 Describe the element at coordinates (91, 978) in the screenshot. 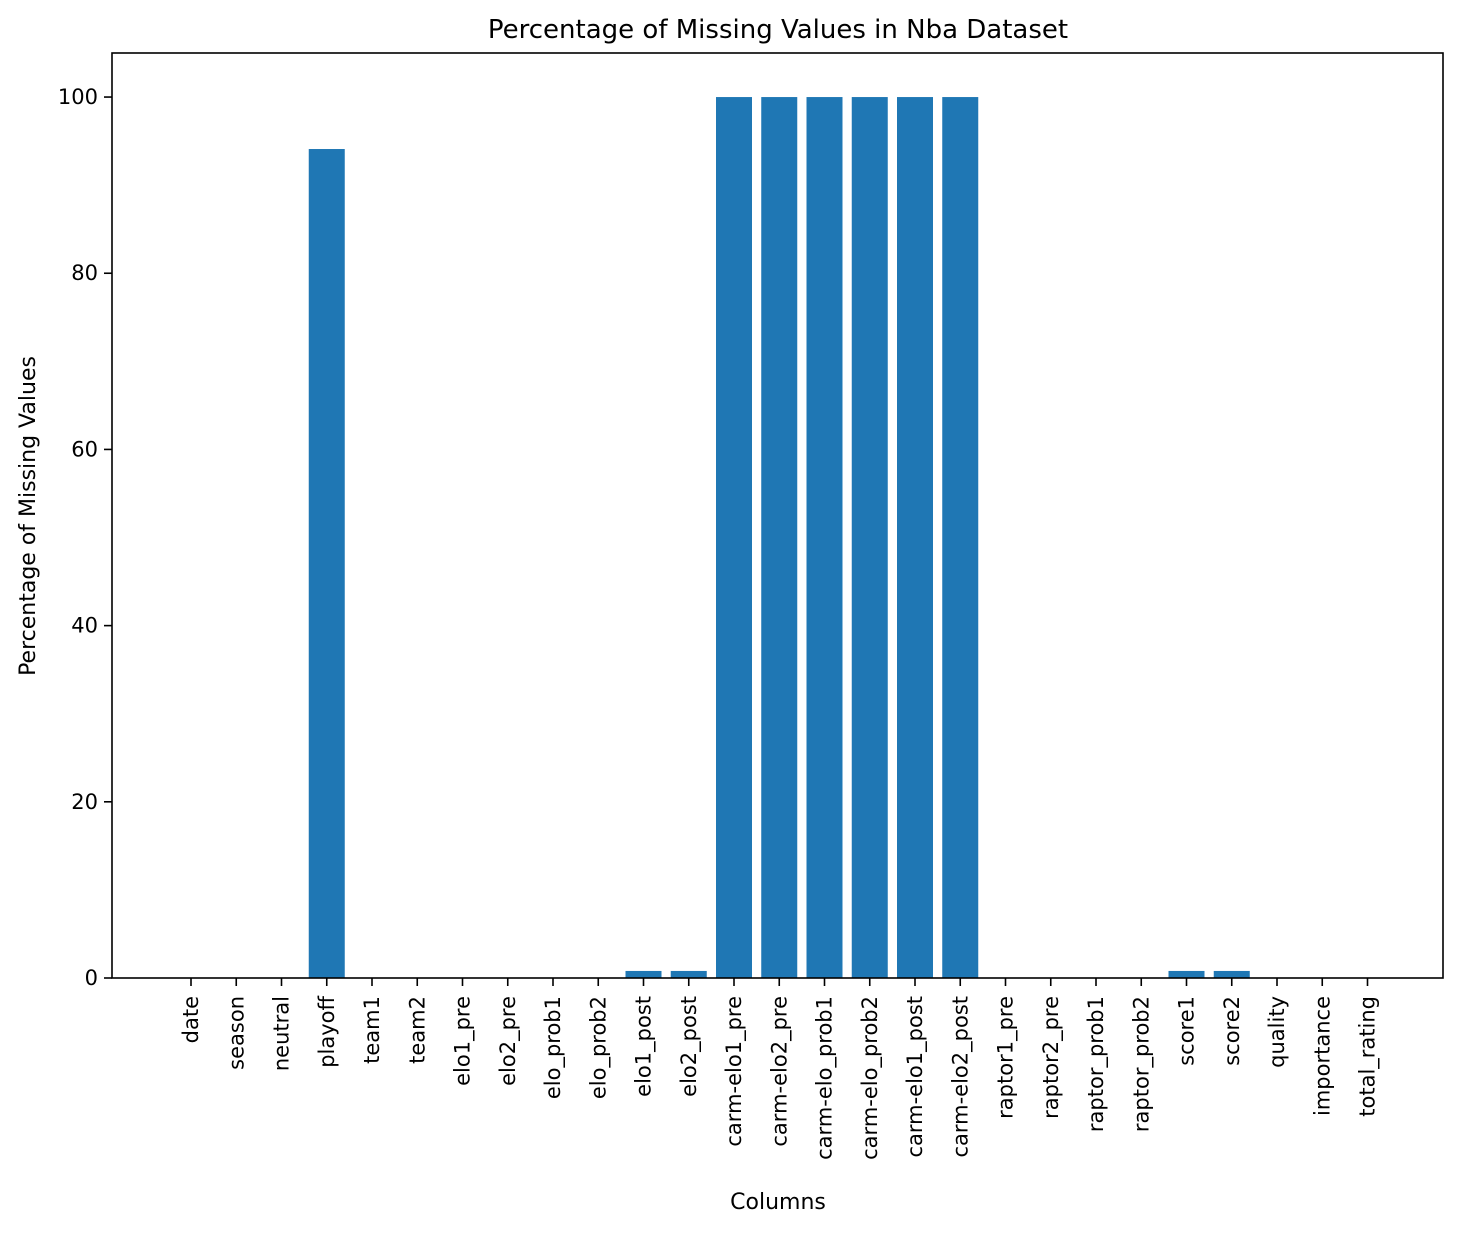

I see `y-tick-label: 0` at that location.